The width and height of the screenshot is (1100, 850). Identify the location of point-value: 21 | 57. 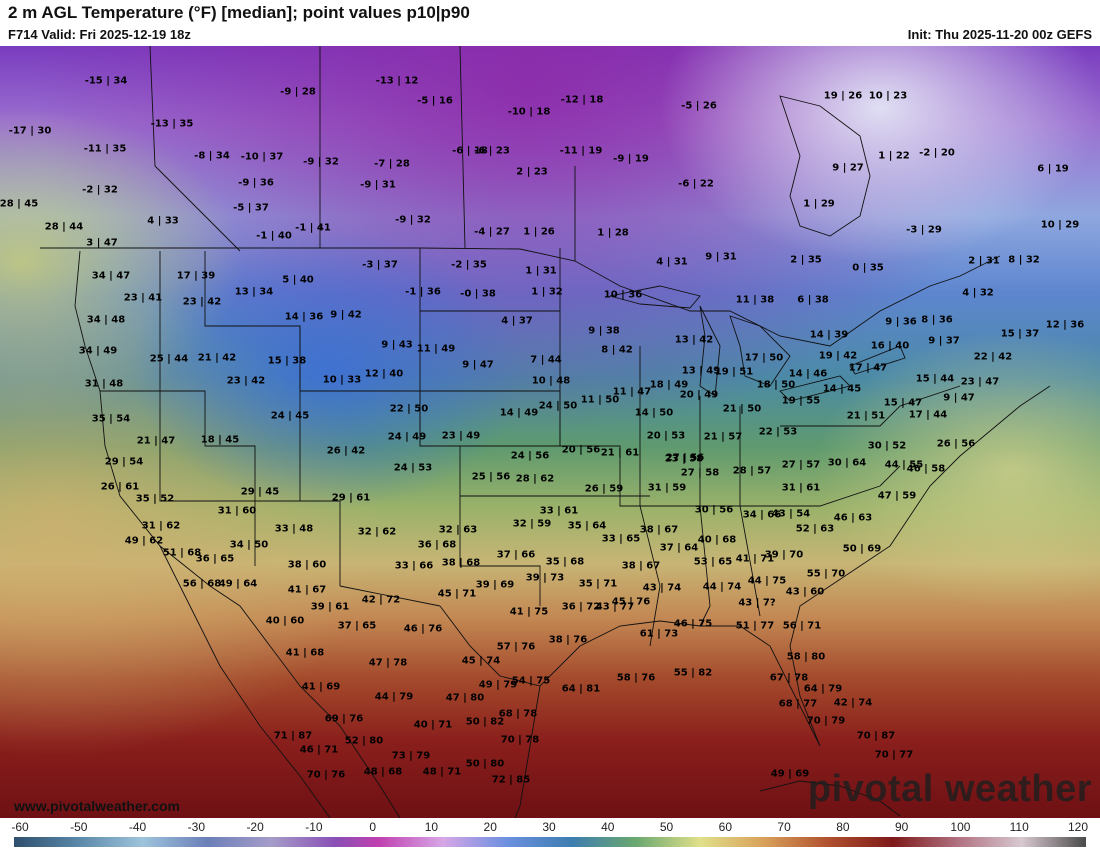
(723, 437).